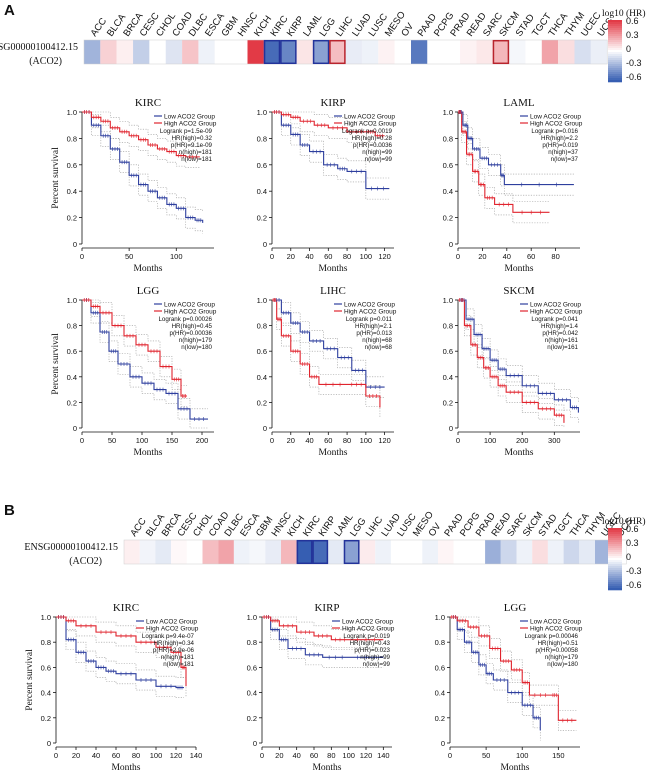 The width and height of the screenshot is (655, 774). Describe the element at coordinates (367, 131) in the screenshot. I see `stat-line: Logrank p=0.0019` at that location.